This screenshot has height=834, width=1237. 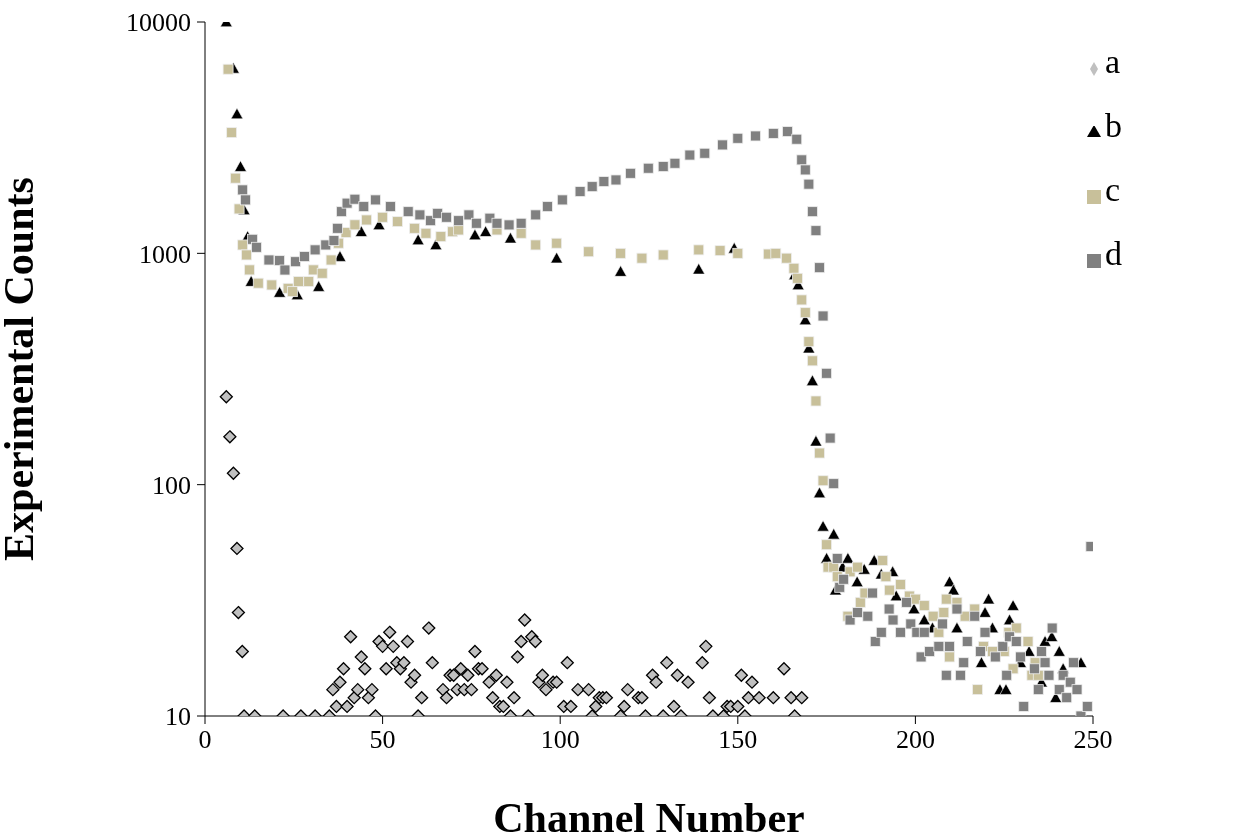 What do you see at coordinates (158, 23) in the screenshot?
I see `y-tick-label: 10000` at bounding box center [158, 23].